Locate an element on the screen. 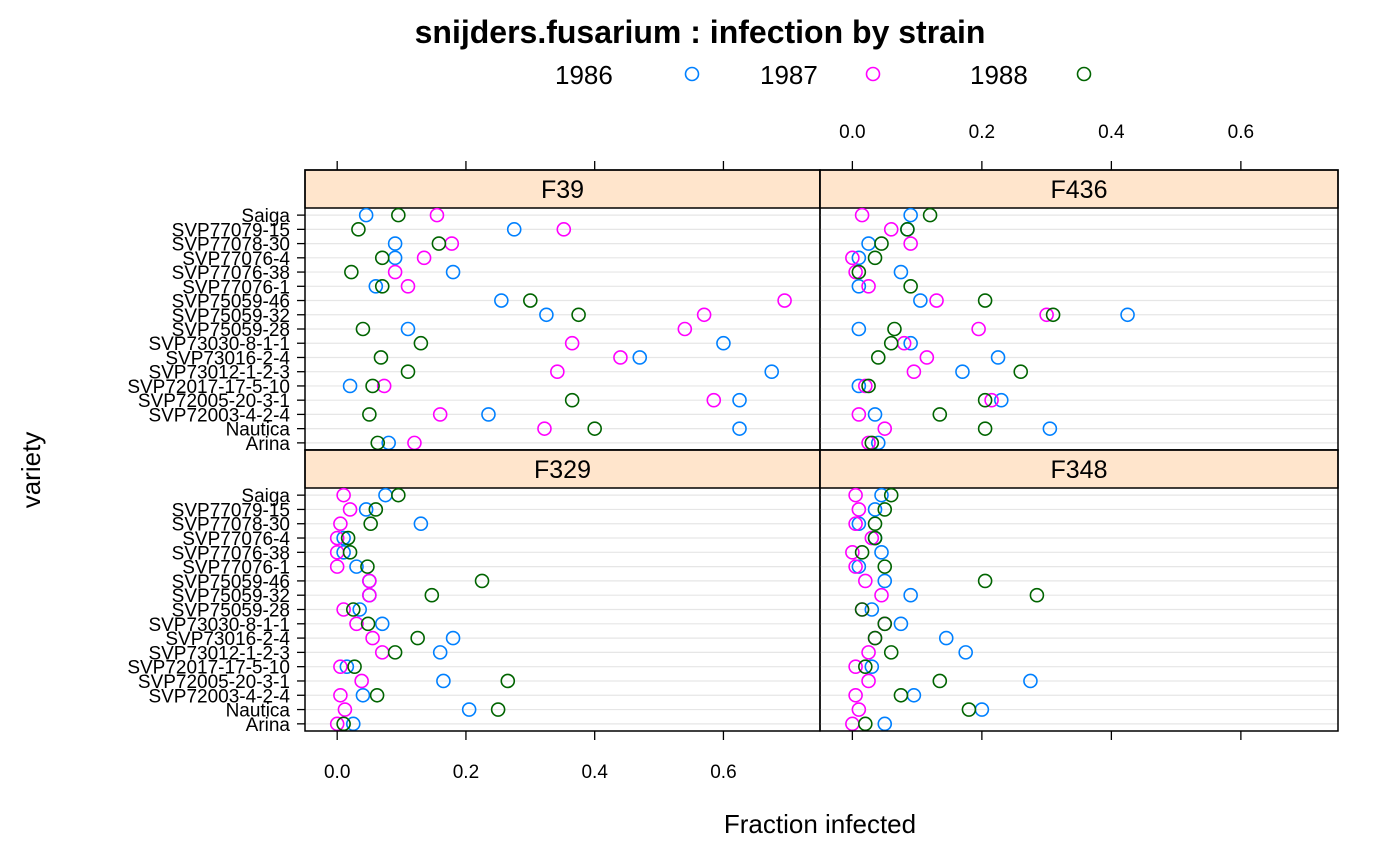  x-axis-label: Fraction infected is located at coordinates (820, 824).